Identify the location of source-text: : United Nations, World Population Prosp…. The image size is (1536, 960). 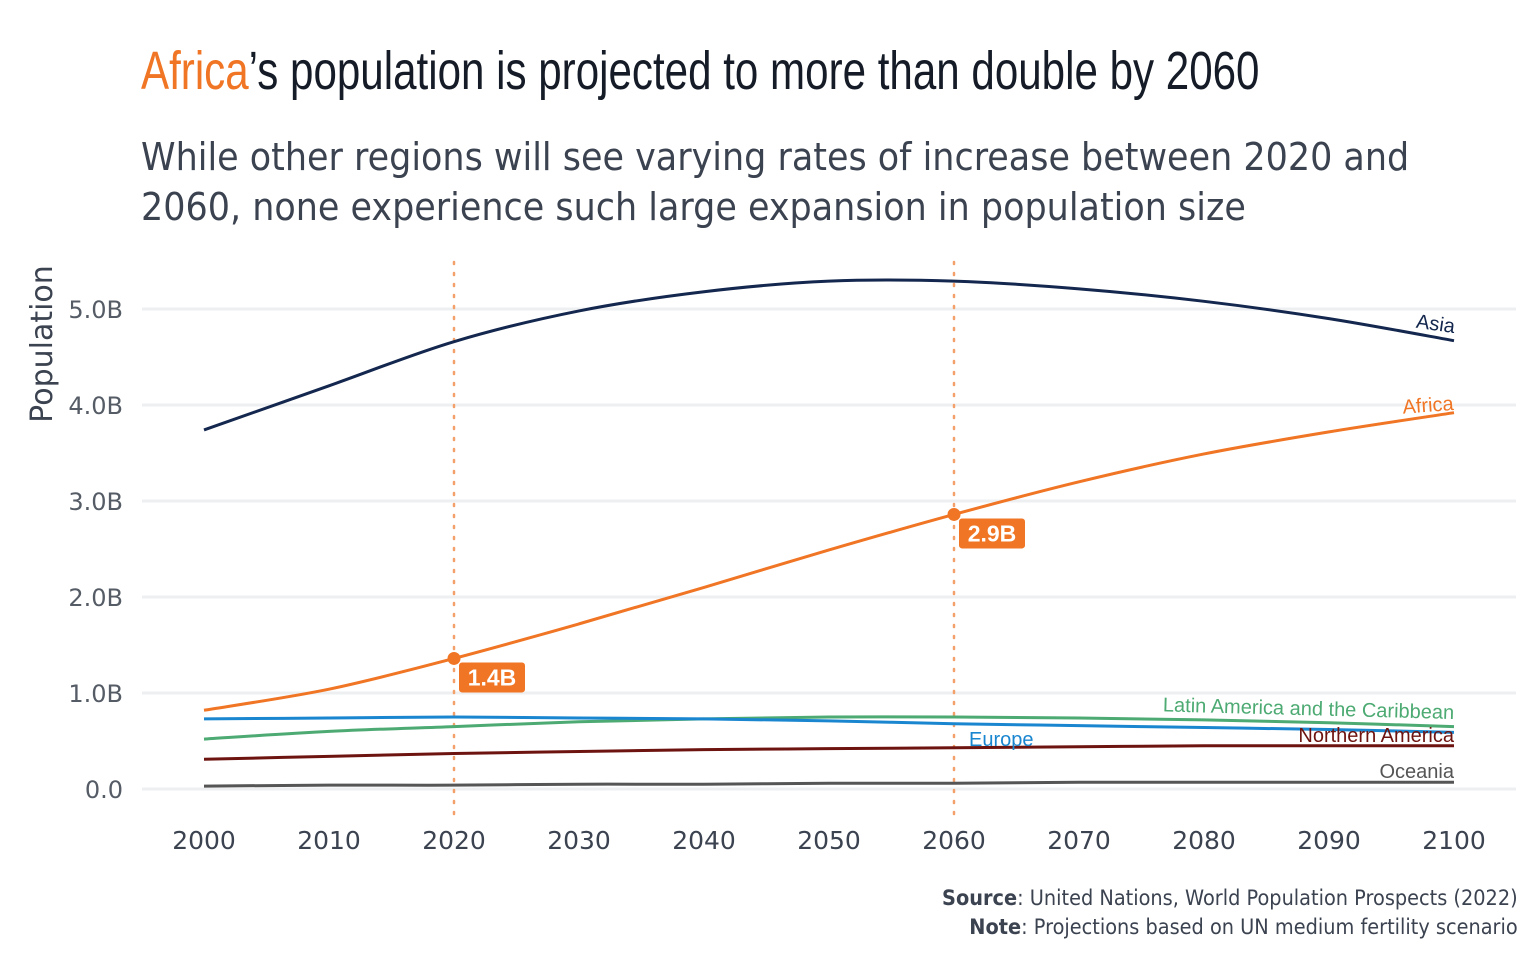
(1267, 898).